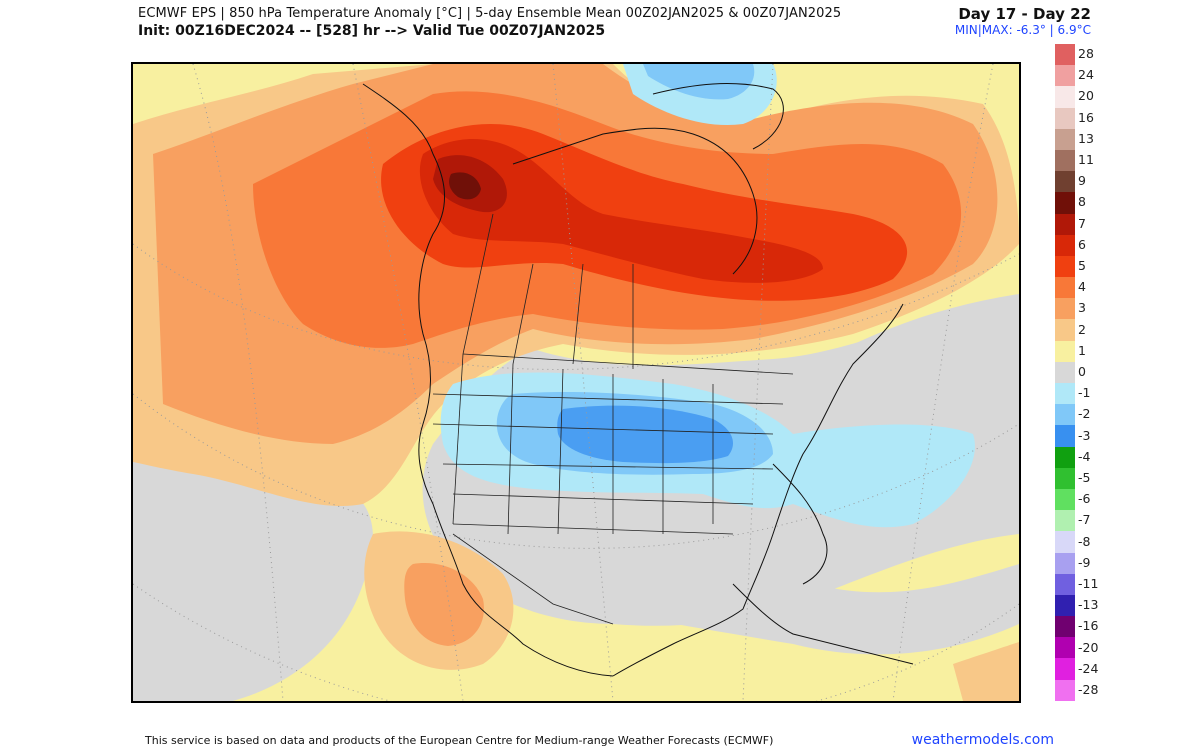 This screenshot has width=1204, height=750. I want to click on legend-label: -24, so click(1088, 668).